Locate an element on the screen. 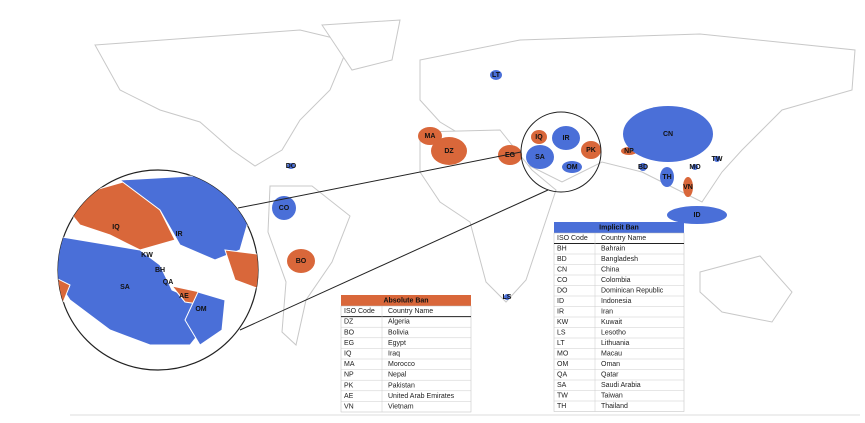 The height and width of the screenshot is (423, 865). table-cell: LS is located at coordinates (561, 333).